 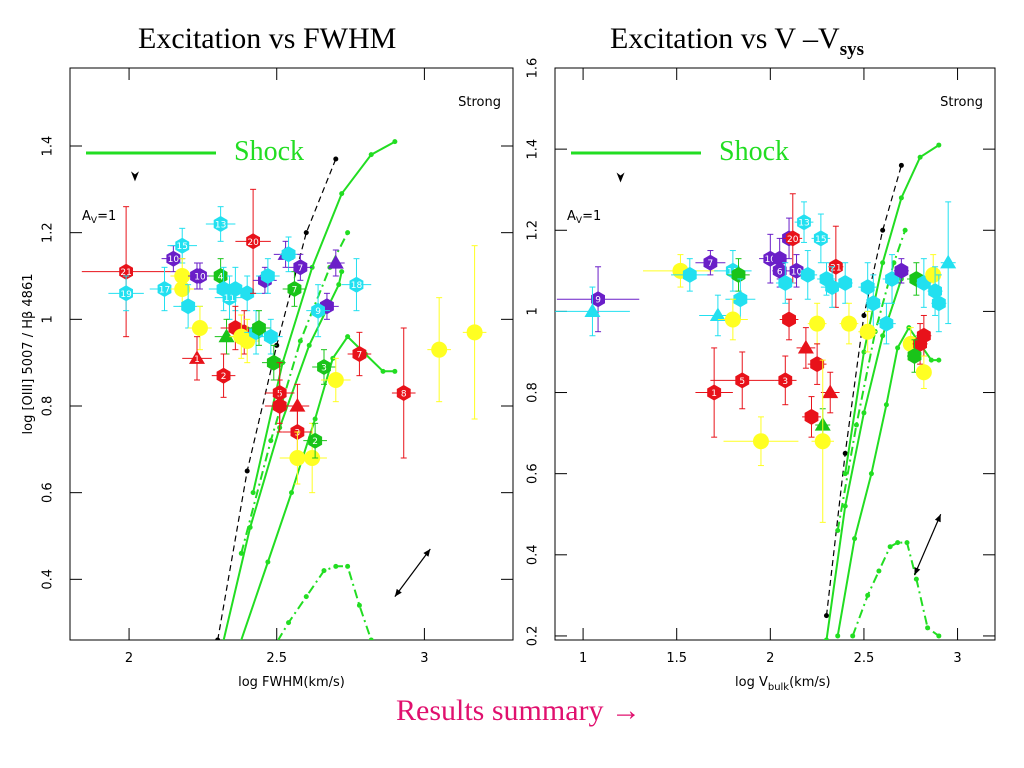 What do you see at coordinates (229, 299) in the screenshot?
I see `left-point-label: 11` at bounding box center [229, 299].